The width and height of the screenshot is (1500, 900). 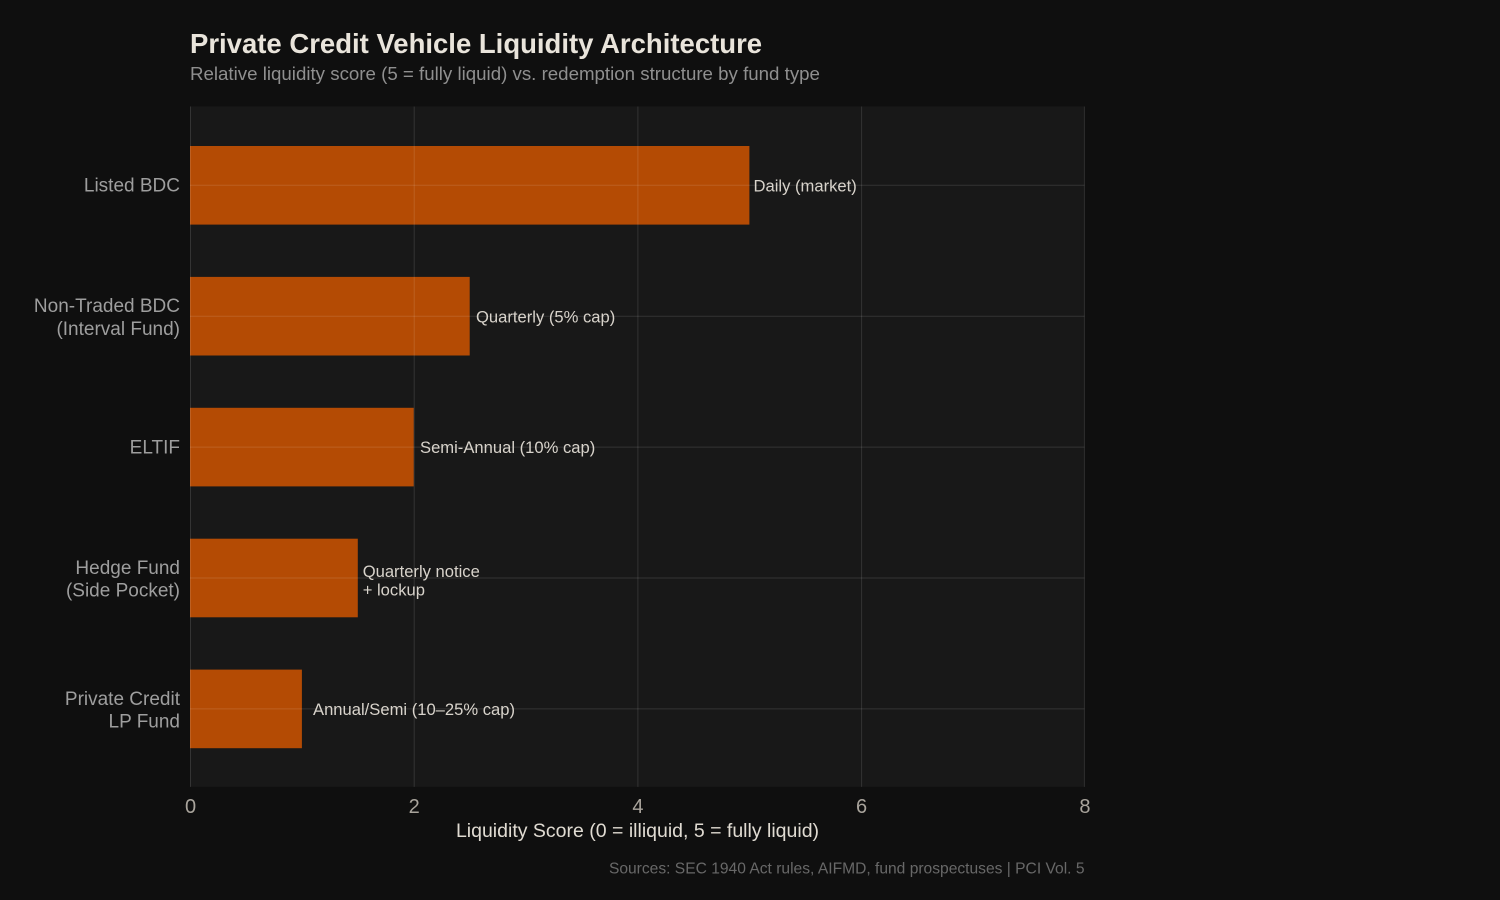 What do you see at coordinates (144, 722) in the screenshot?
I see `svg-text: LP Fund` at bounding box center [144, 722].